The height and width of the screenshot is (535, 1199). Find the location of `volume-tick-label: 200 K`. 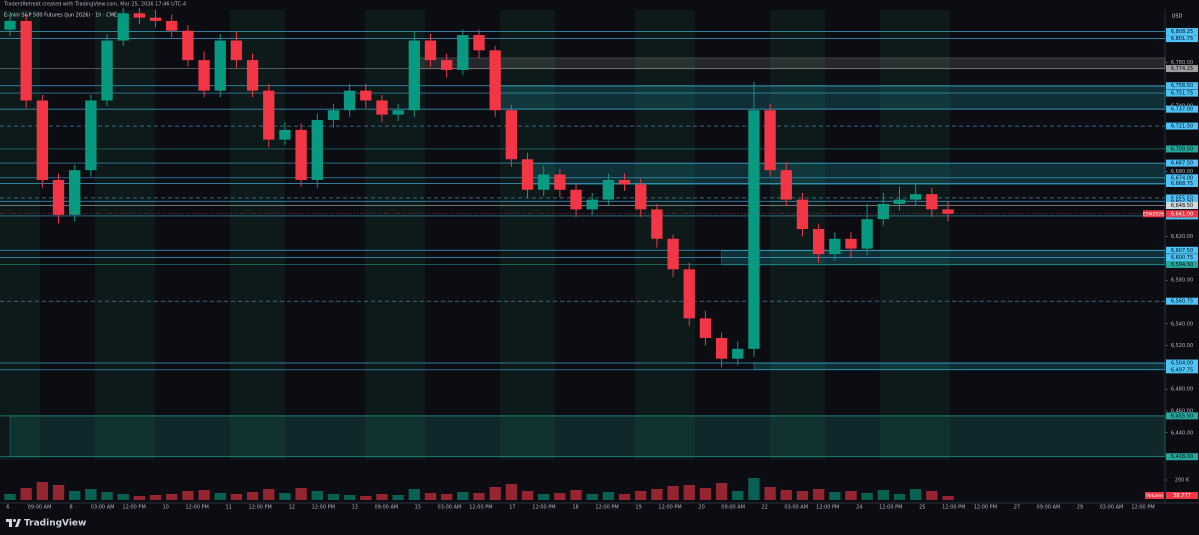

volume-tick-label: 200 K is located at coordinates (1182, 481).